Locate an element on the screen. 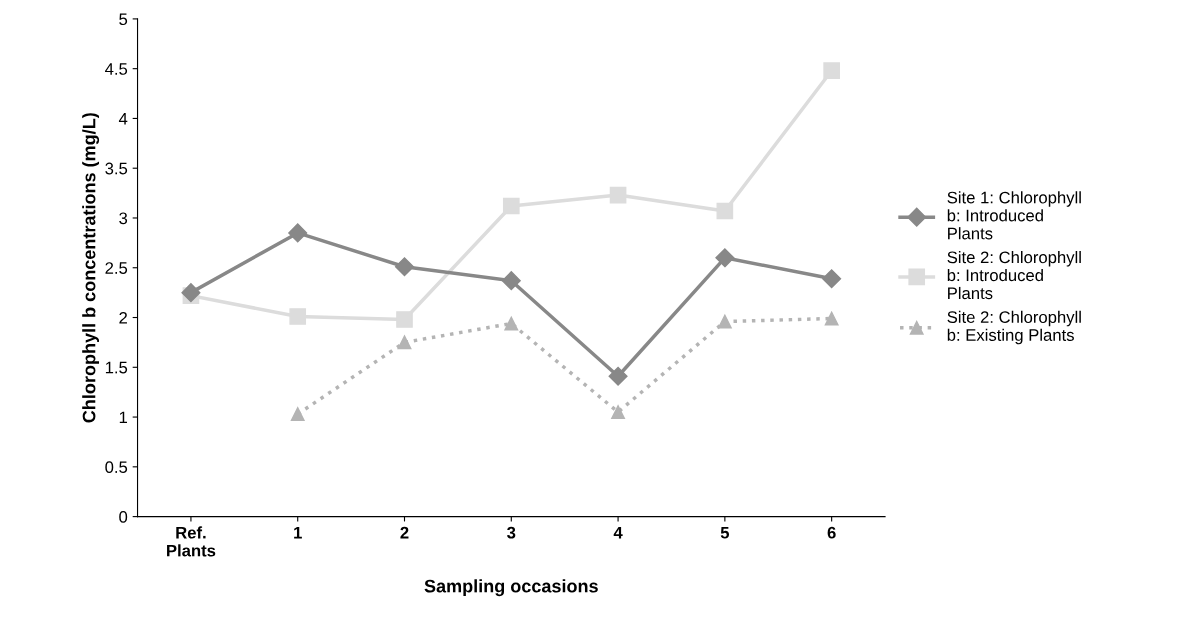 The image size is (1196, 630). y-tick-label: 4.5 is located at coordinates (116, 69).